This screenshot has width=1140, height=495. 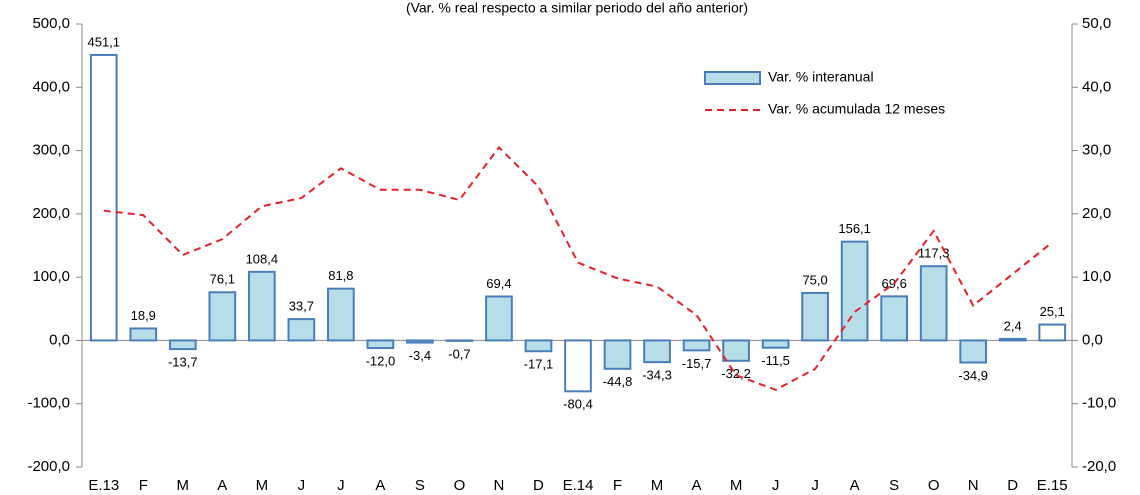 I want to click on y2-tick-label: 30,0, so click(x=1096, y=150).